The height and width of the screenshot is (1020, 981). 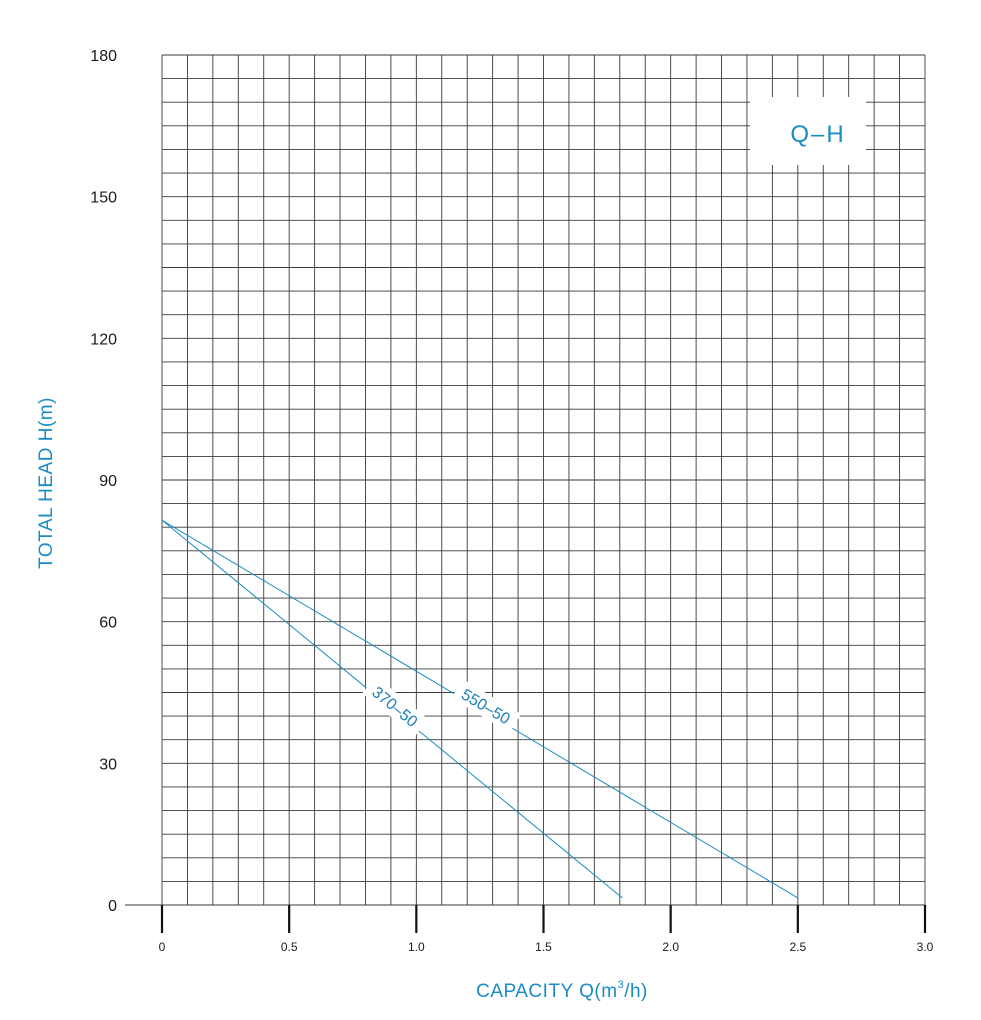 I want to click on x-tick-label: 2.5, so click(x=797, y=947).